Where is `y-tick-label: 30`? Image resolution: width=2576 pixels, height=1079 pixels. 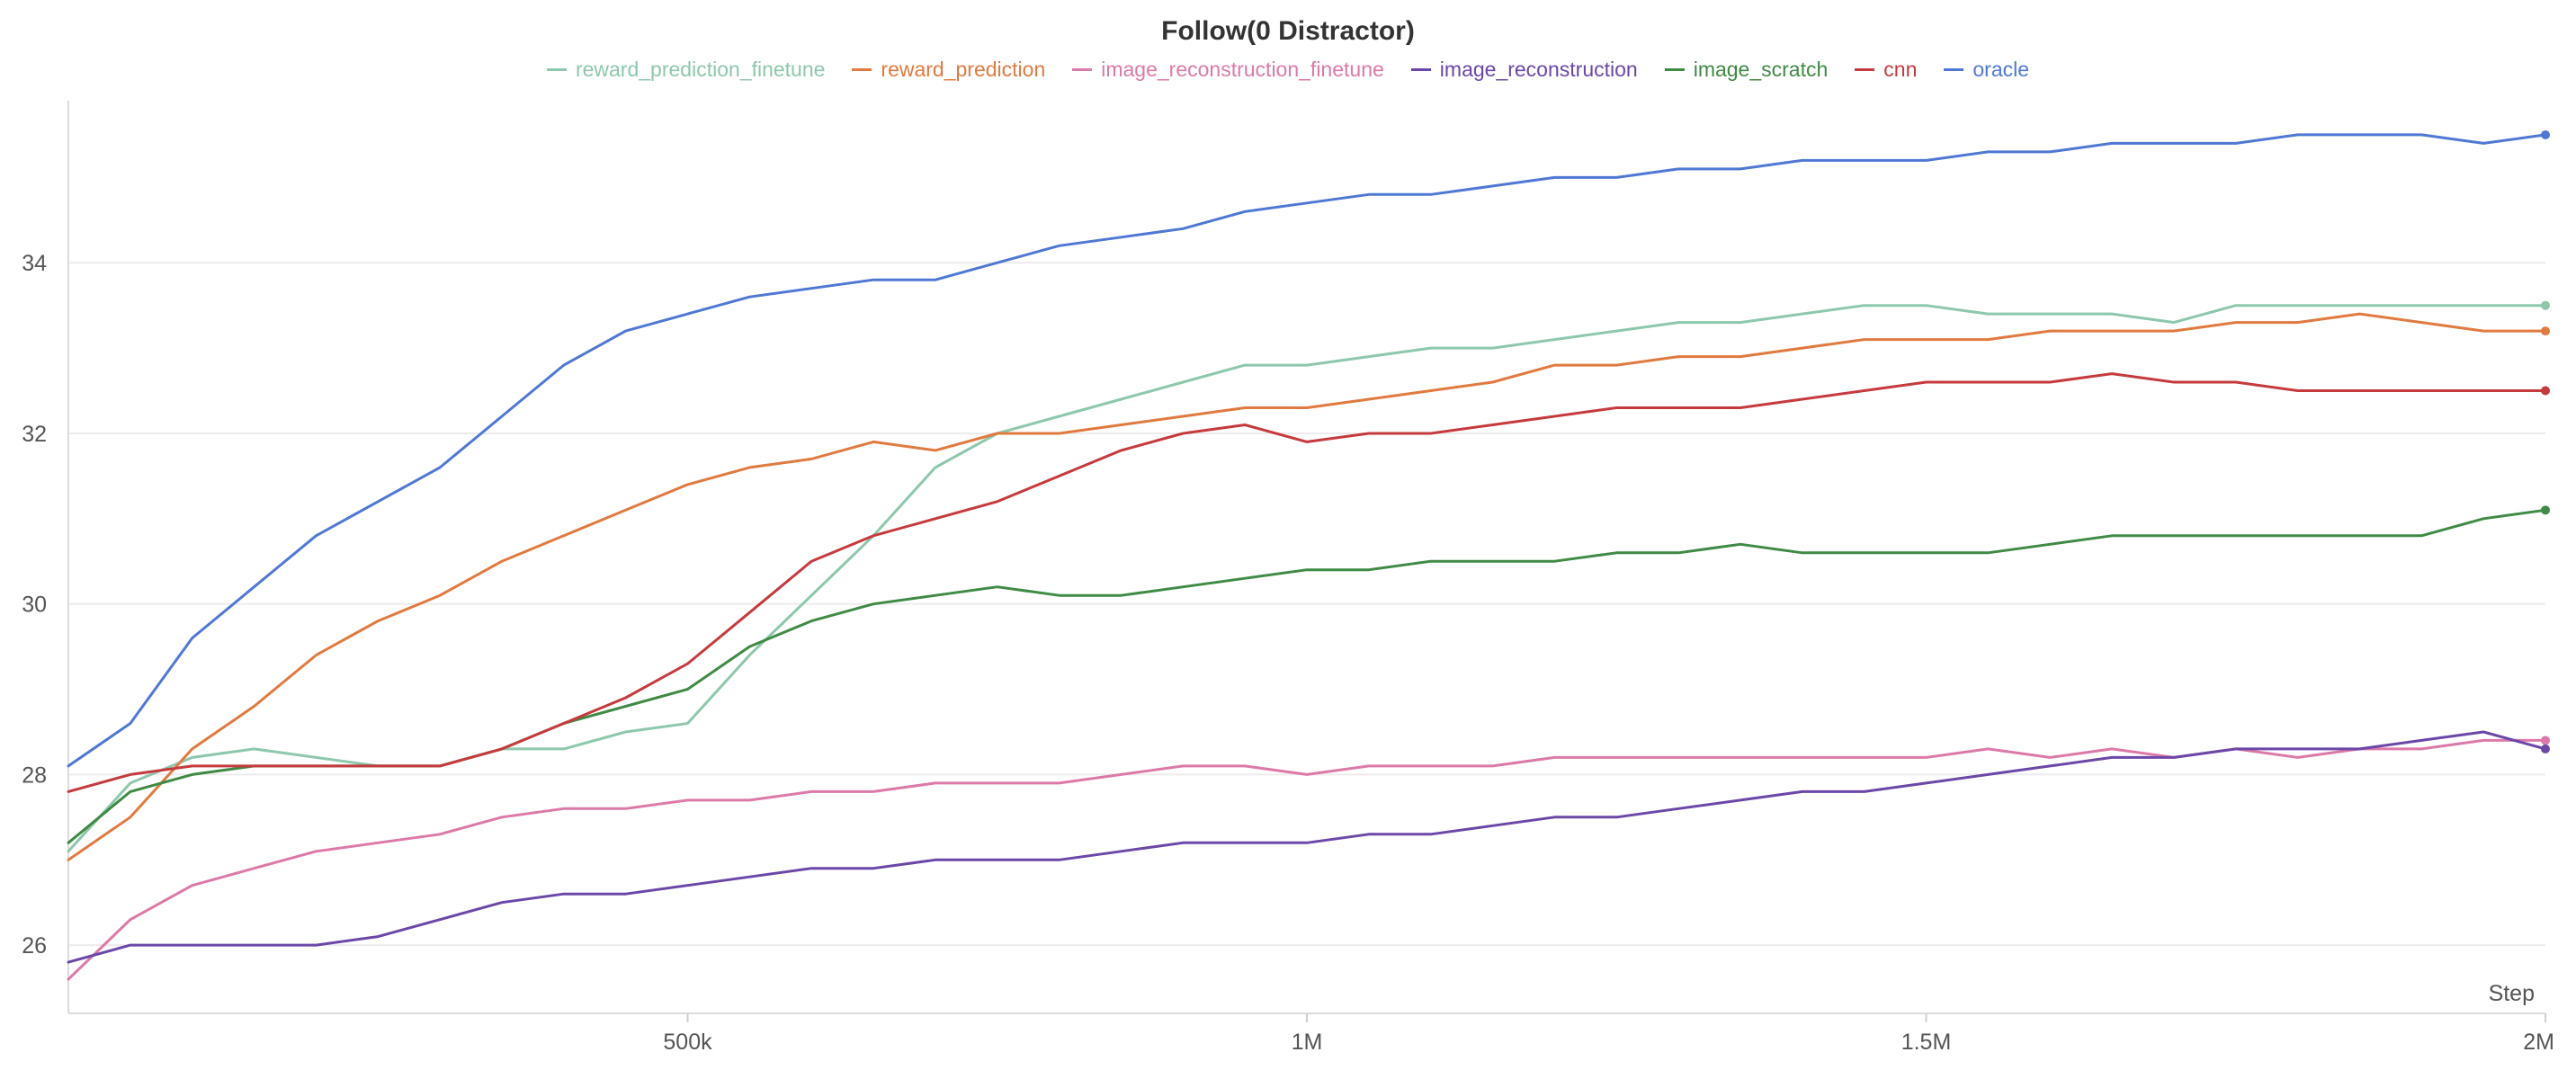
y-tick-label: 30 is located at coordinates (34, 605).